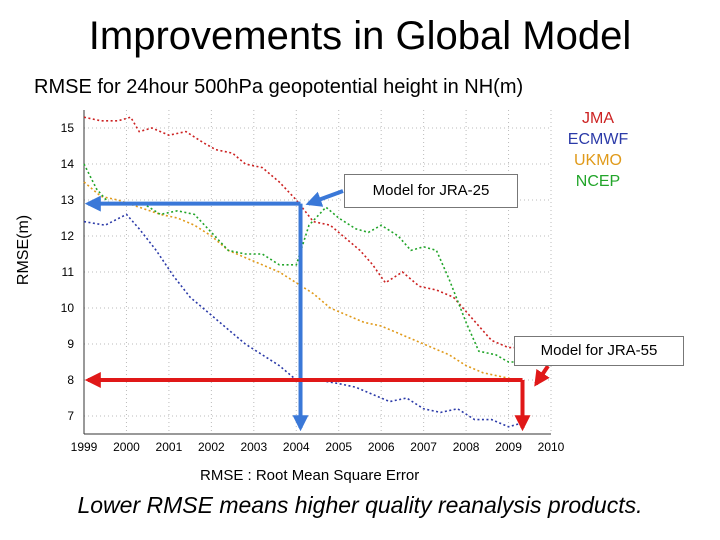 Image resolution: width=720 pixels, height=540 pixels. What do you see at coordinates (68, 128) in the screenshot?
I see `y-tick-label: 15` at bounding box center [68, 128].